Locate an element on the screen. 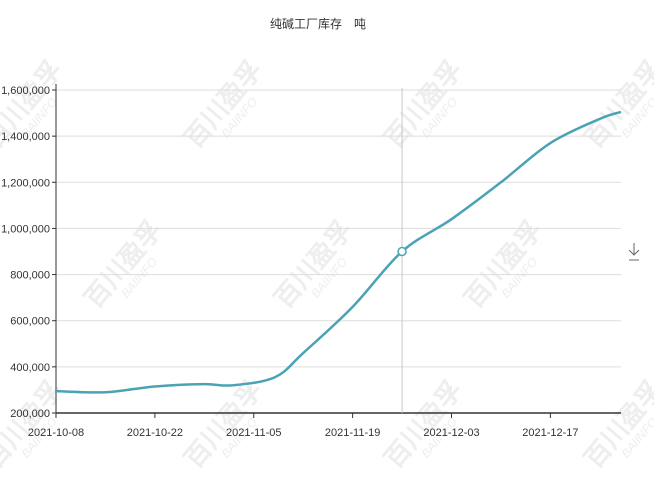 The width and height of the screenshot is (654, 494). download-icon is located at coordinates (634, 252).